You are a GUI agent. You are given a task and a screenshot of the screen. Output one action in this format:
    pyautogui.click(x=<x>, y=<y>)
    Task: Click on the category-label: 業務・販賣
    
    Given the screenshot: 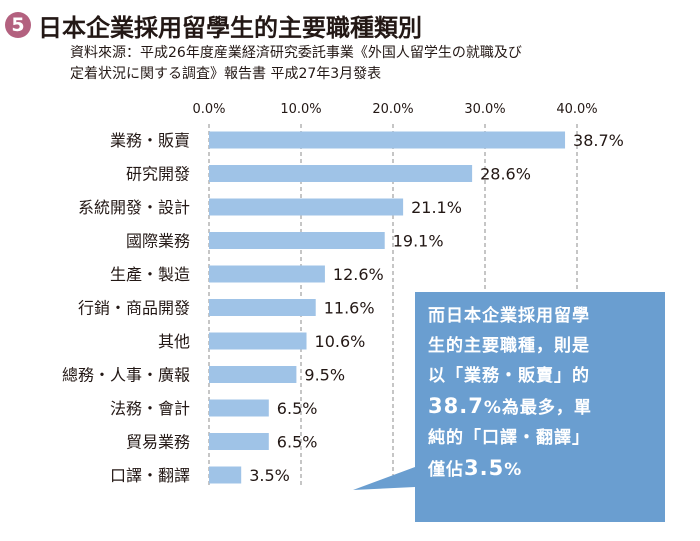 What is the action you would take?
    pyautogui.click(x=150, y=140)
    